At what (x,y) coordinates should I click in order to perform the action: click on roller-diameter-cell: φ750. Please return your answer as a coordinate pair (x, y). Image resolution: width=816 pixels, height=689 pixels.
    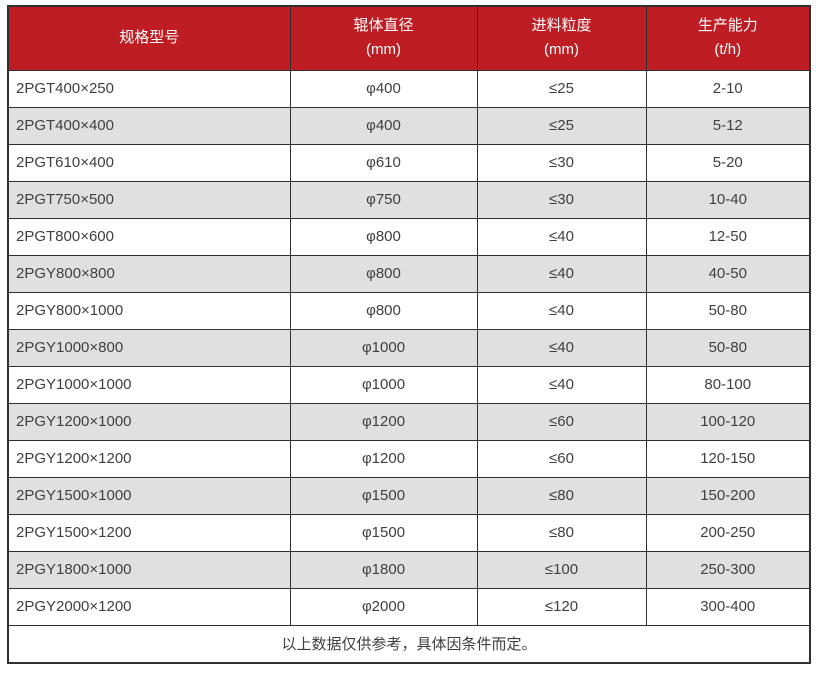
    Looking at the image, I should click on (383, 199).